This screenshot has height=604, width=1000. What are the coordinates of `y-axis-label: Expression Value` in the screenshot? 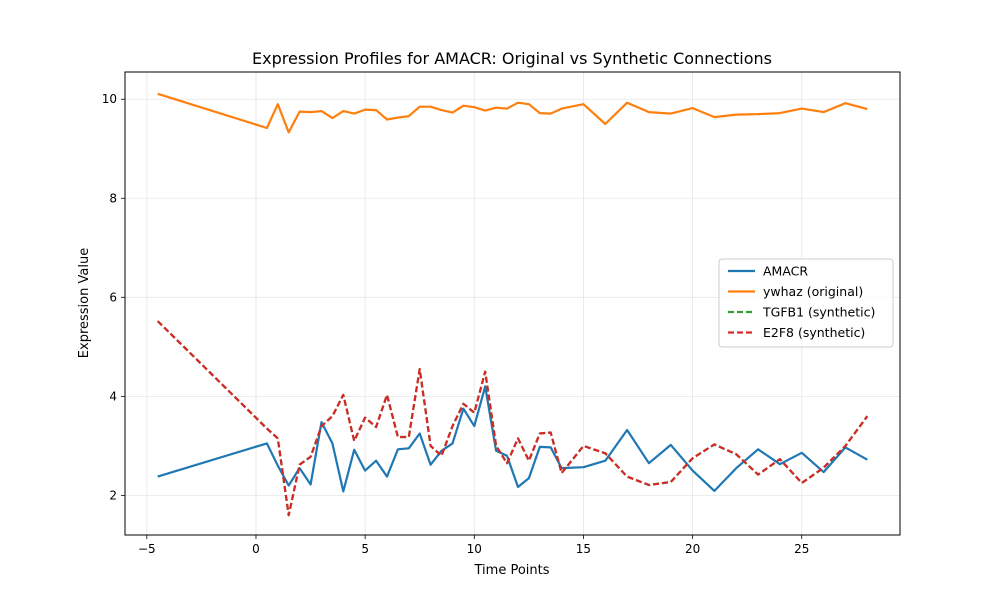 It's located at (84, 303).